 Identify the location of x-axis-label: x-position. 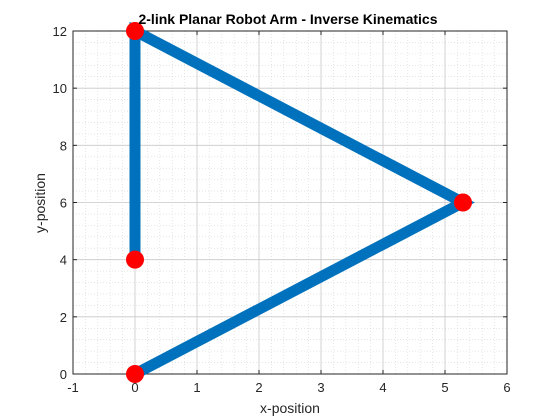
(290, 408).